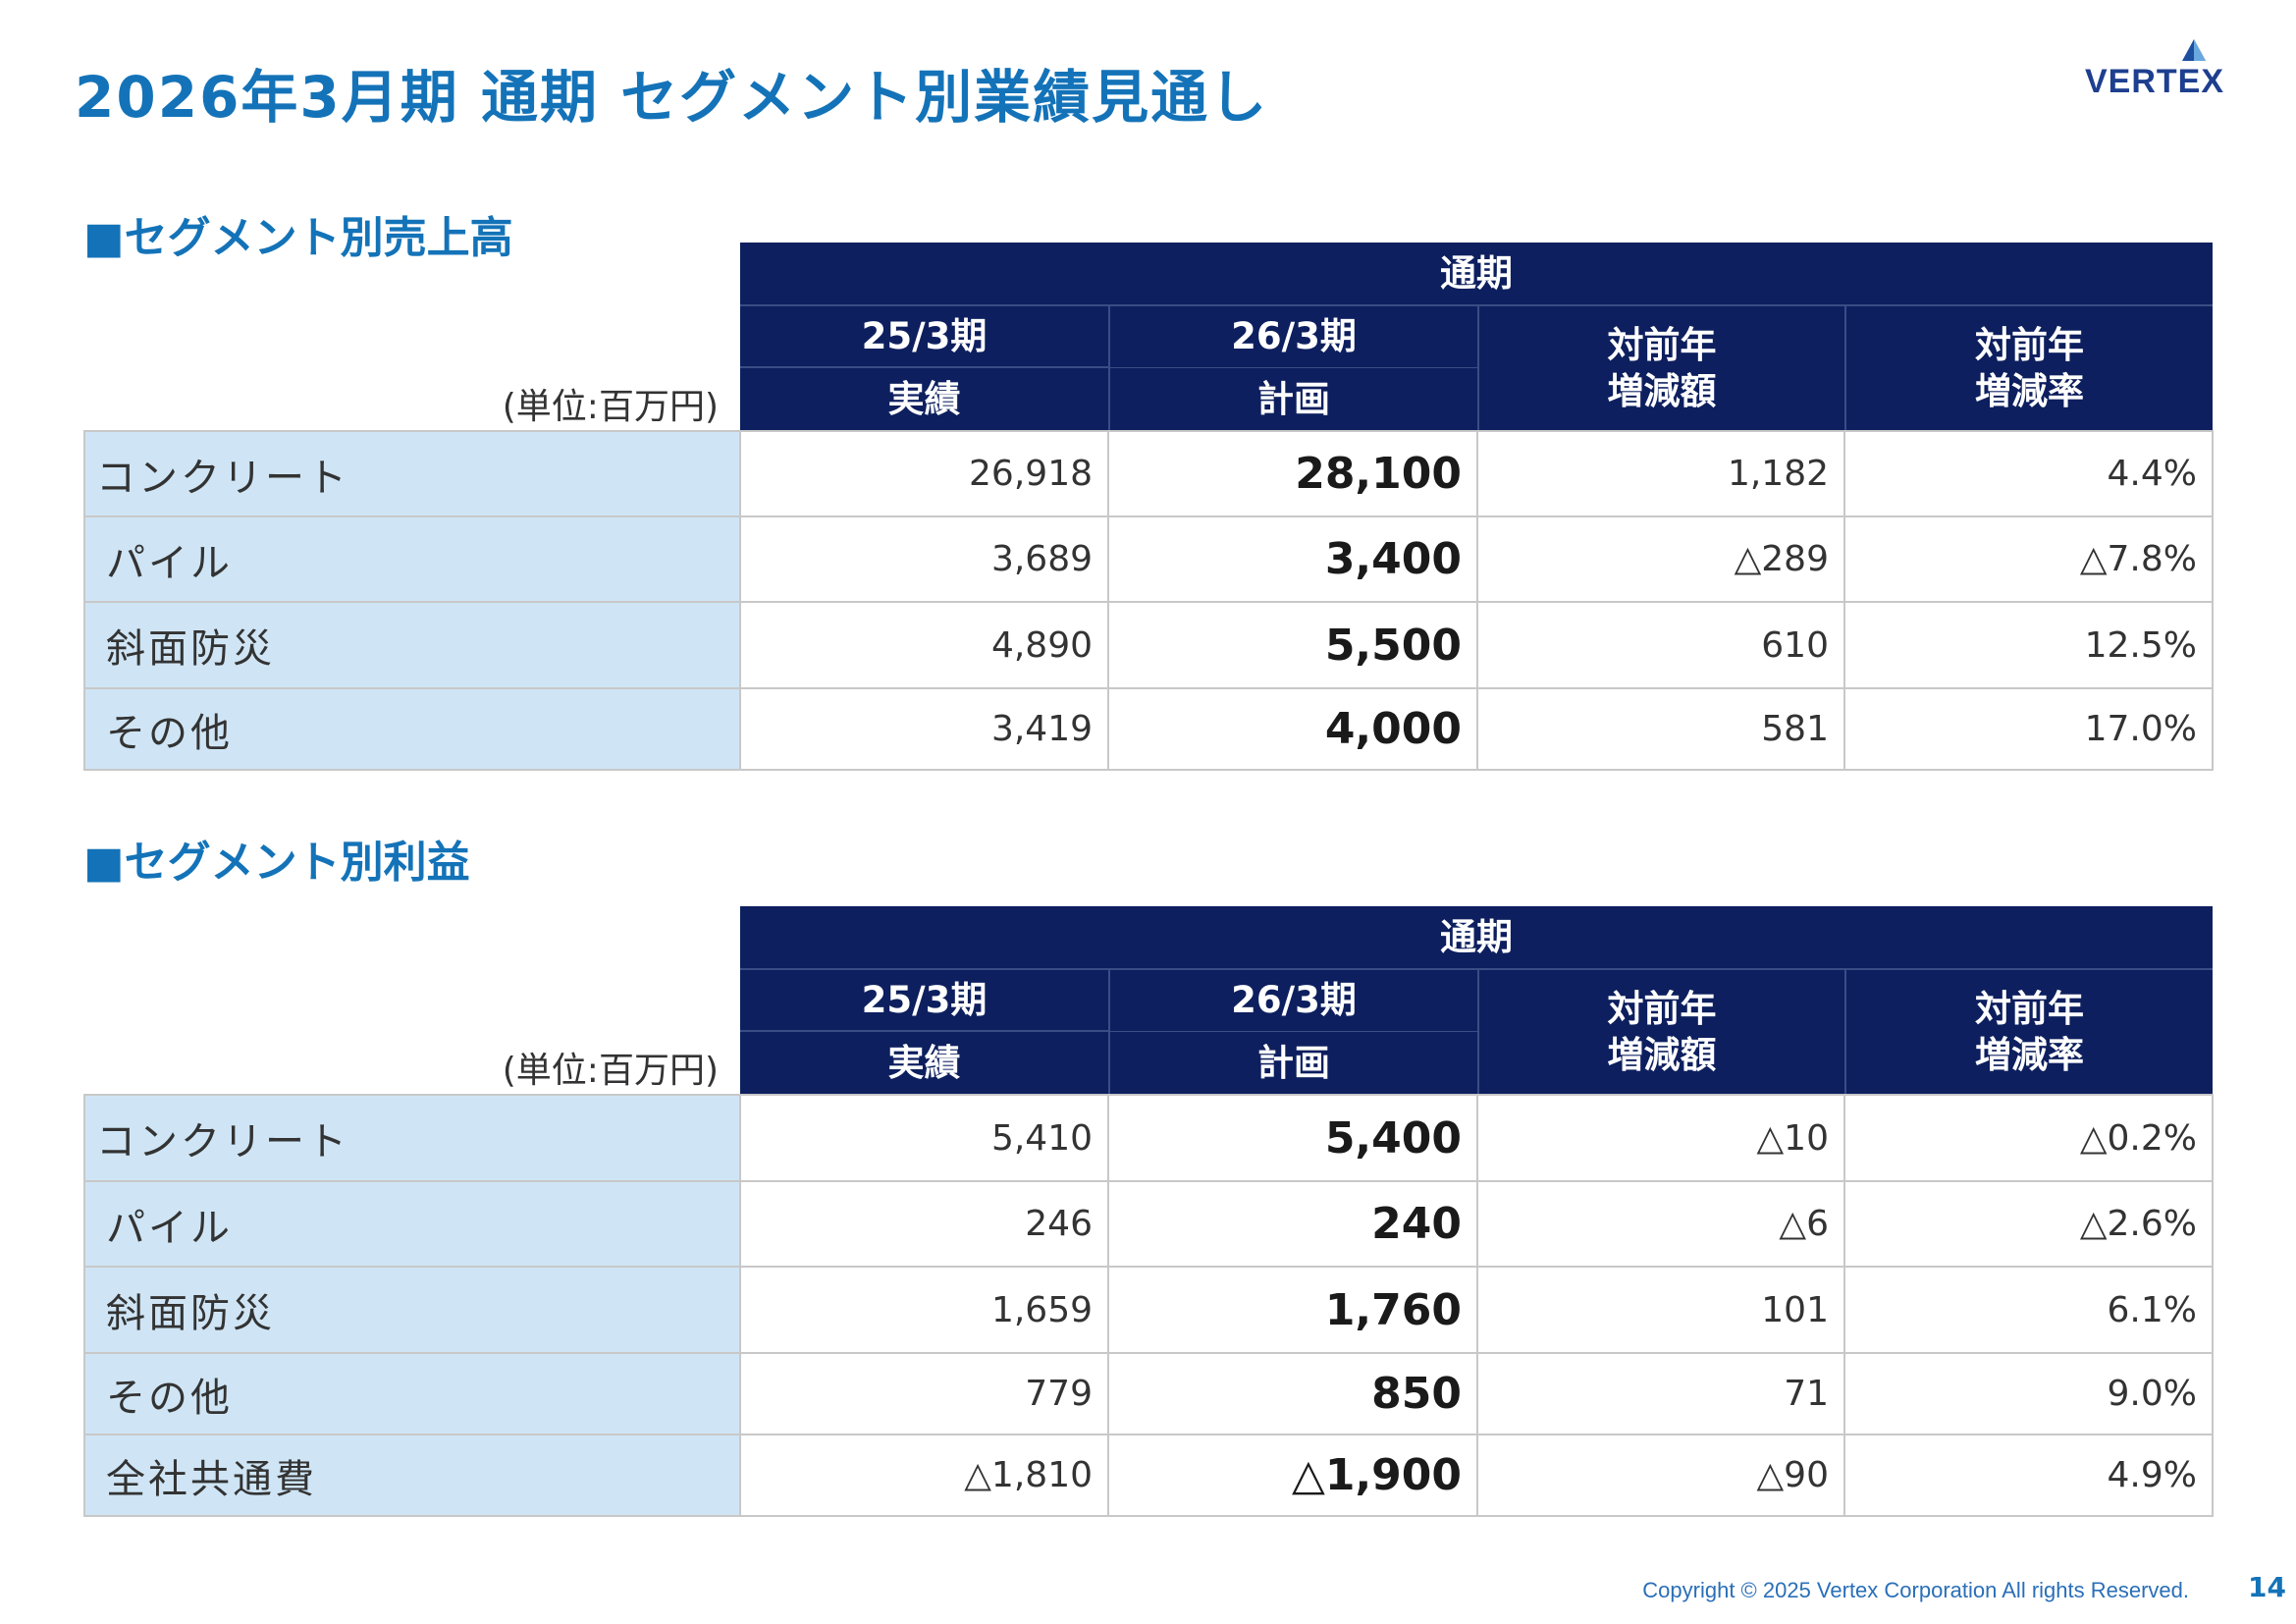  What do you see at coordinates (1793, 1475) in the screenshot?
I see `profit-diff-value: △90` at bounding box center [1793, 1475].